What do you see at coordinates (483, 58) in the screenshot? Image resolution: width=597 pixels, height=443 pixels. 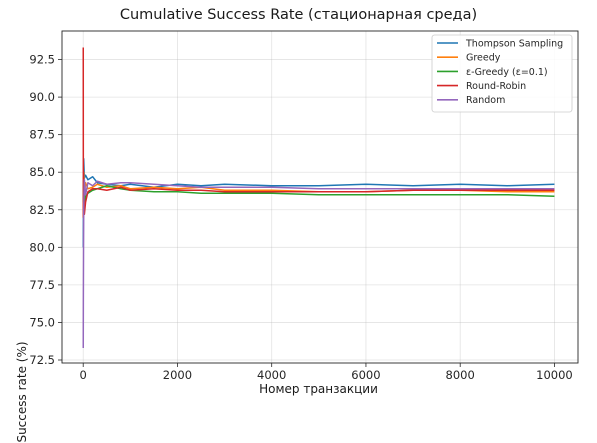 I see `legend-label: Greedy` at bounding box center [483, 58].